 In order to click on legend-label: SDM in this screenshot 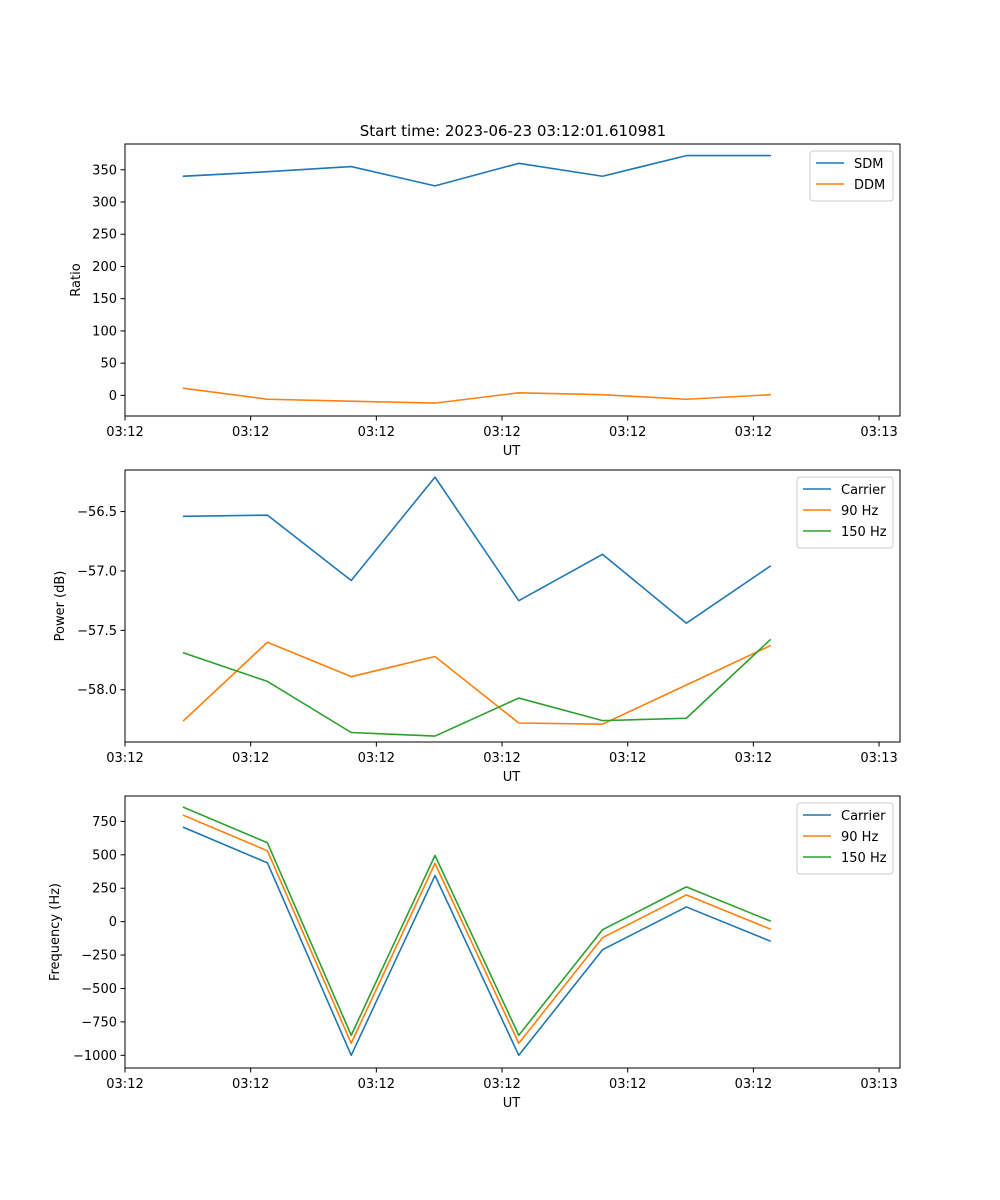, I will do `click(868, 164)`.